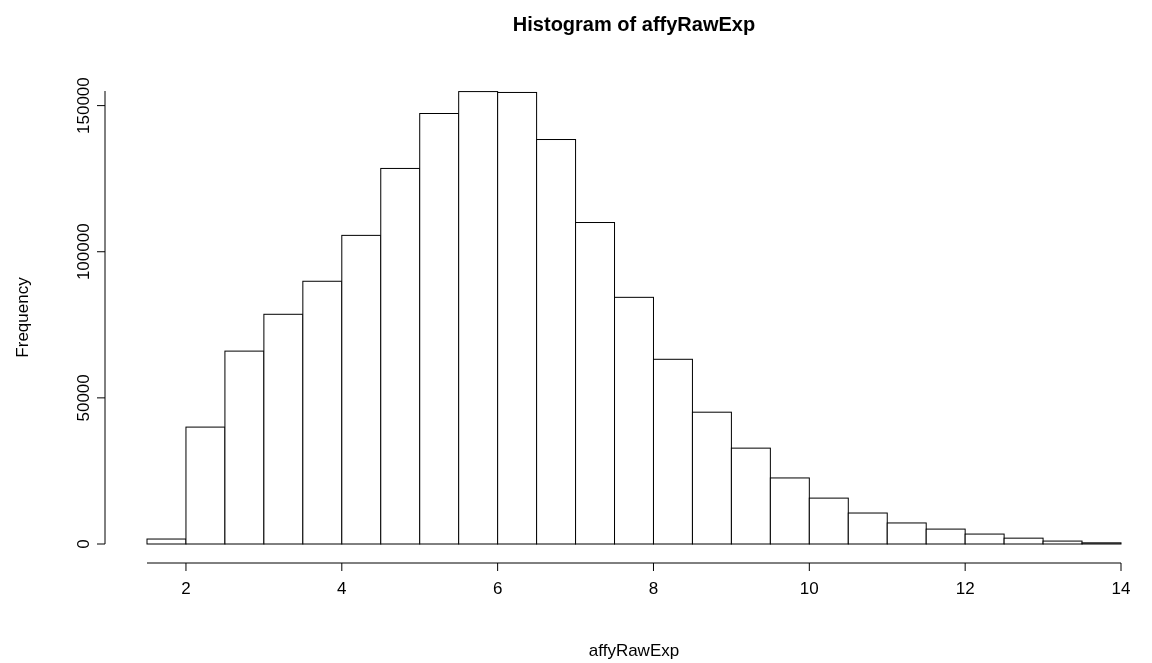 The width and height of the screenshot is (1152, 663). What do you see at coordinates (22, 317) in the screenshot?
I see `y-axis-title: Frequency` at bounding box center [22, 317].